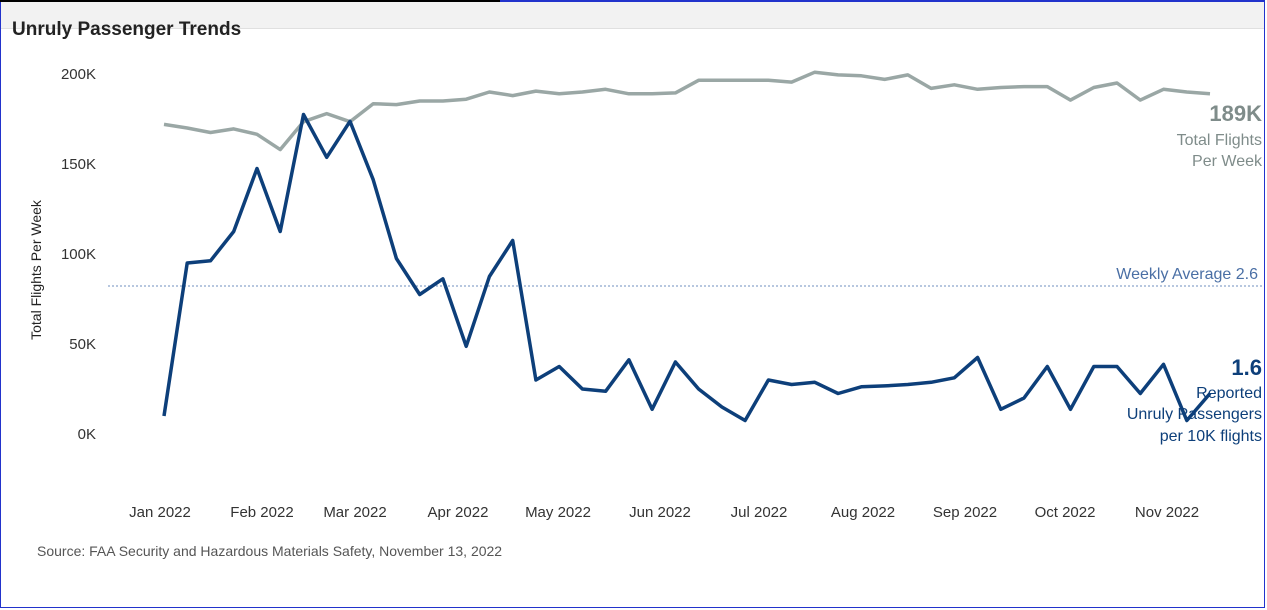 The height and width of the screenshot is (610, 1267). I want to click on y-tick-label: 50K, so click(82, 344).